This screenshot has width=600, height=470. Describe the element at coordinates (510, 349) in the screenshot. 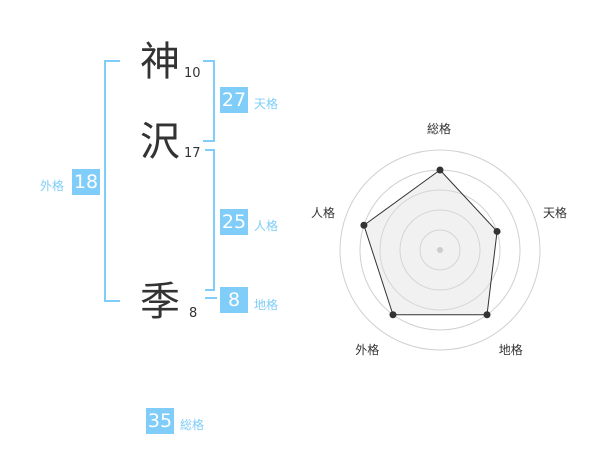

I see `radar-axis-label: 地格` at that location.